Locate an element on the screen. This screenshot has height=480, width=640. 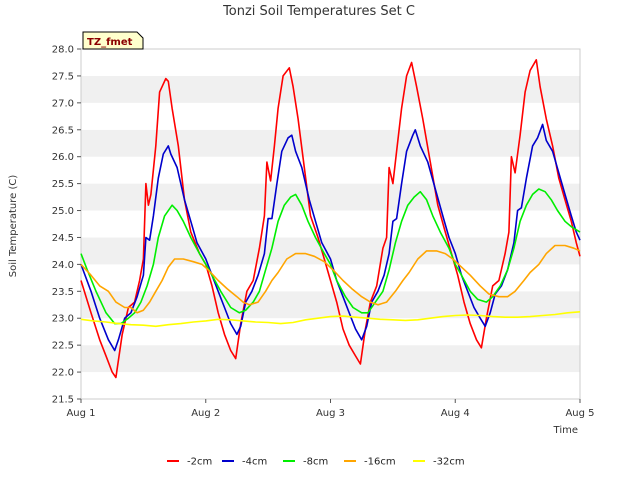
y-tick-label: 23.0 is located at coordinates (63, 319).